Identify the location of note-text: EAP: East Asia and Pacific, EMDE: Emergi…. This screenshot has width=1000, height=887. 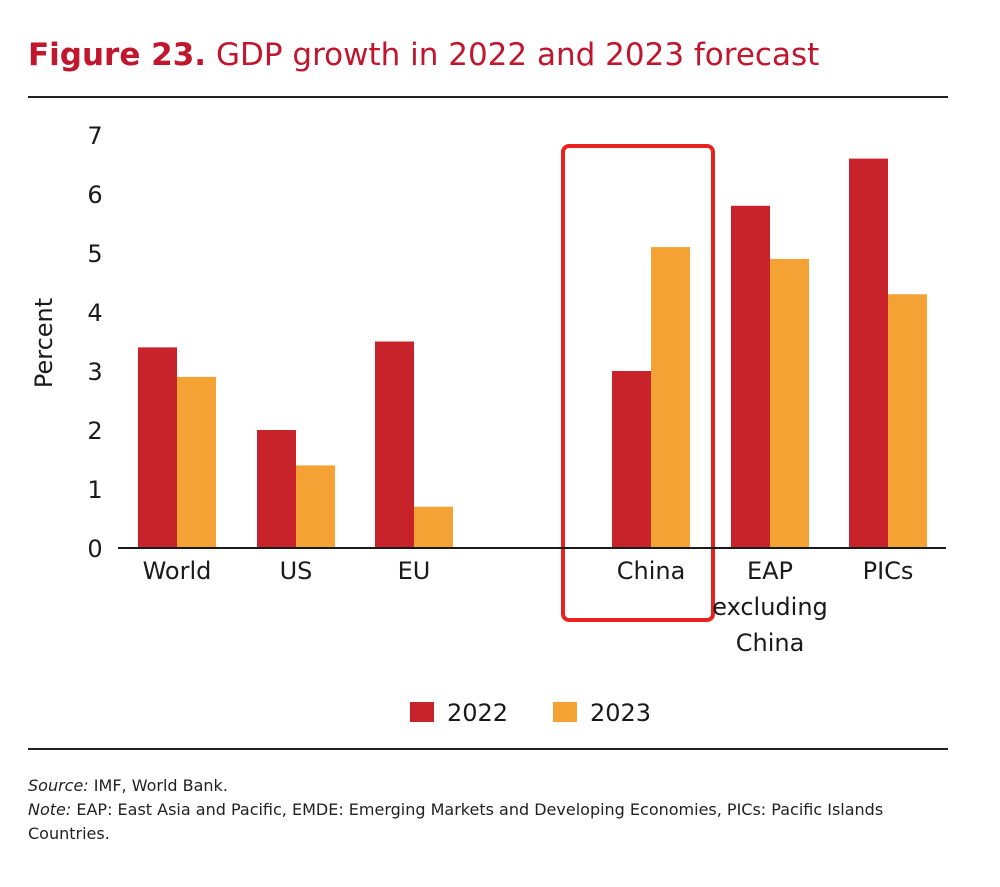
(456, 821).